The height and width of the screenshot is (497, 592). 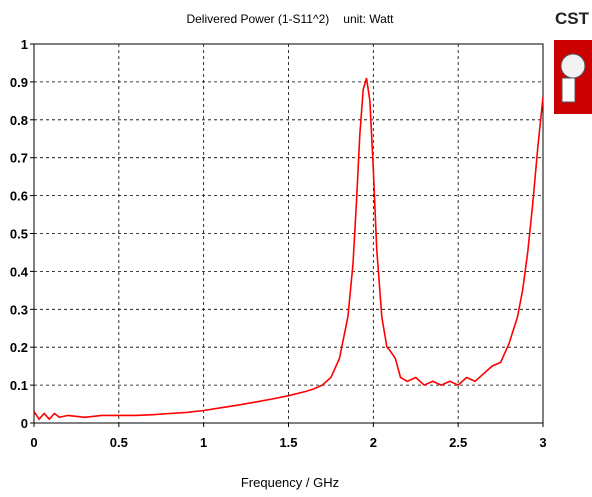 I want to click on y-tick-label: 0.3, so click(x=19, y=309).